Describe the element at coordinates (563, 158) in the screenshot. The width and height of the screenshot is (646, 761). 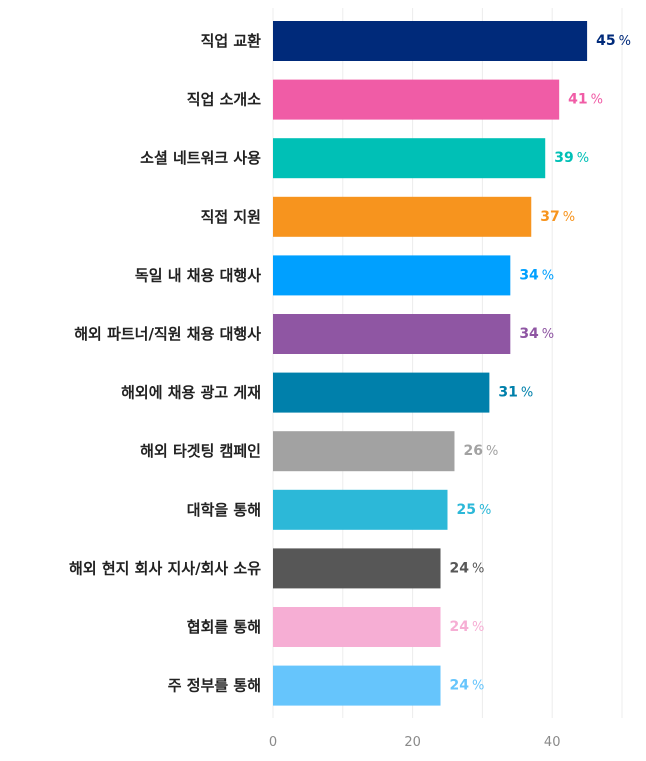
I see `value-number: 39` at that location.